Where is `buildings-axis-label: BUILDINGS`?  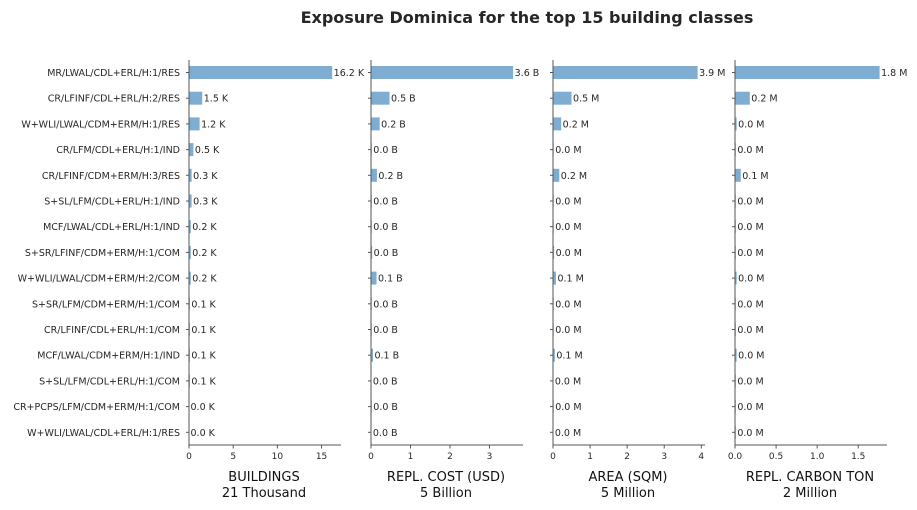 buildings-axis-label: BUILDINGS is located at coordinates (263, 477).